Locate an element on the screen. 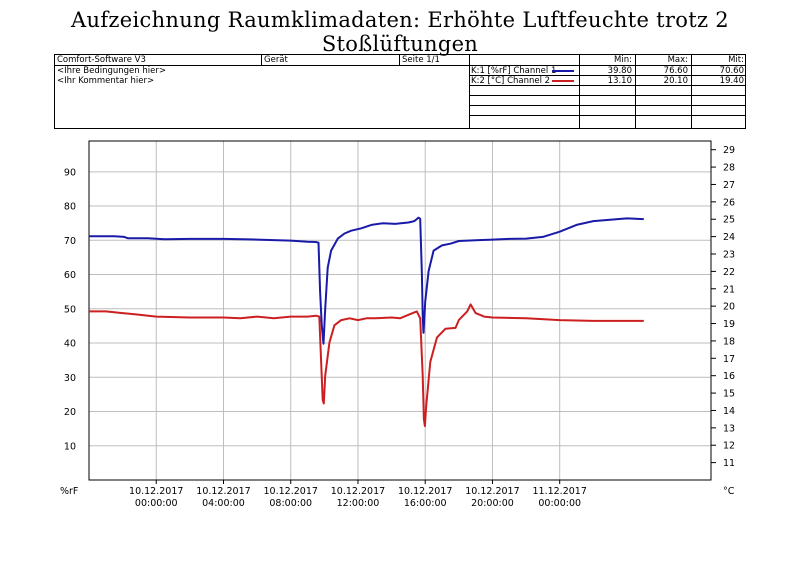 The image size is (800, 565). right-axis-tick-label: 29 is located at coordinates (729, 150).